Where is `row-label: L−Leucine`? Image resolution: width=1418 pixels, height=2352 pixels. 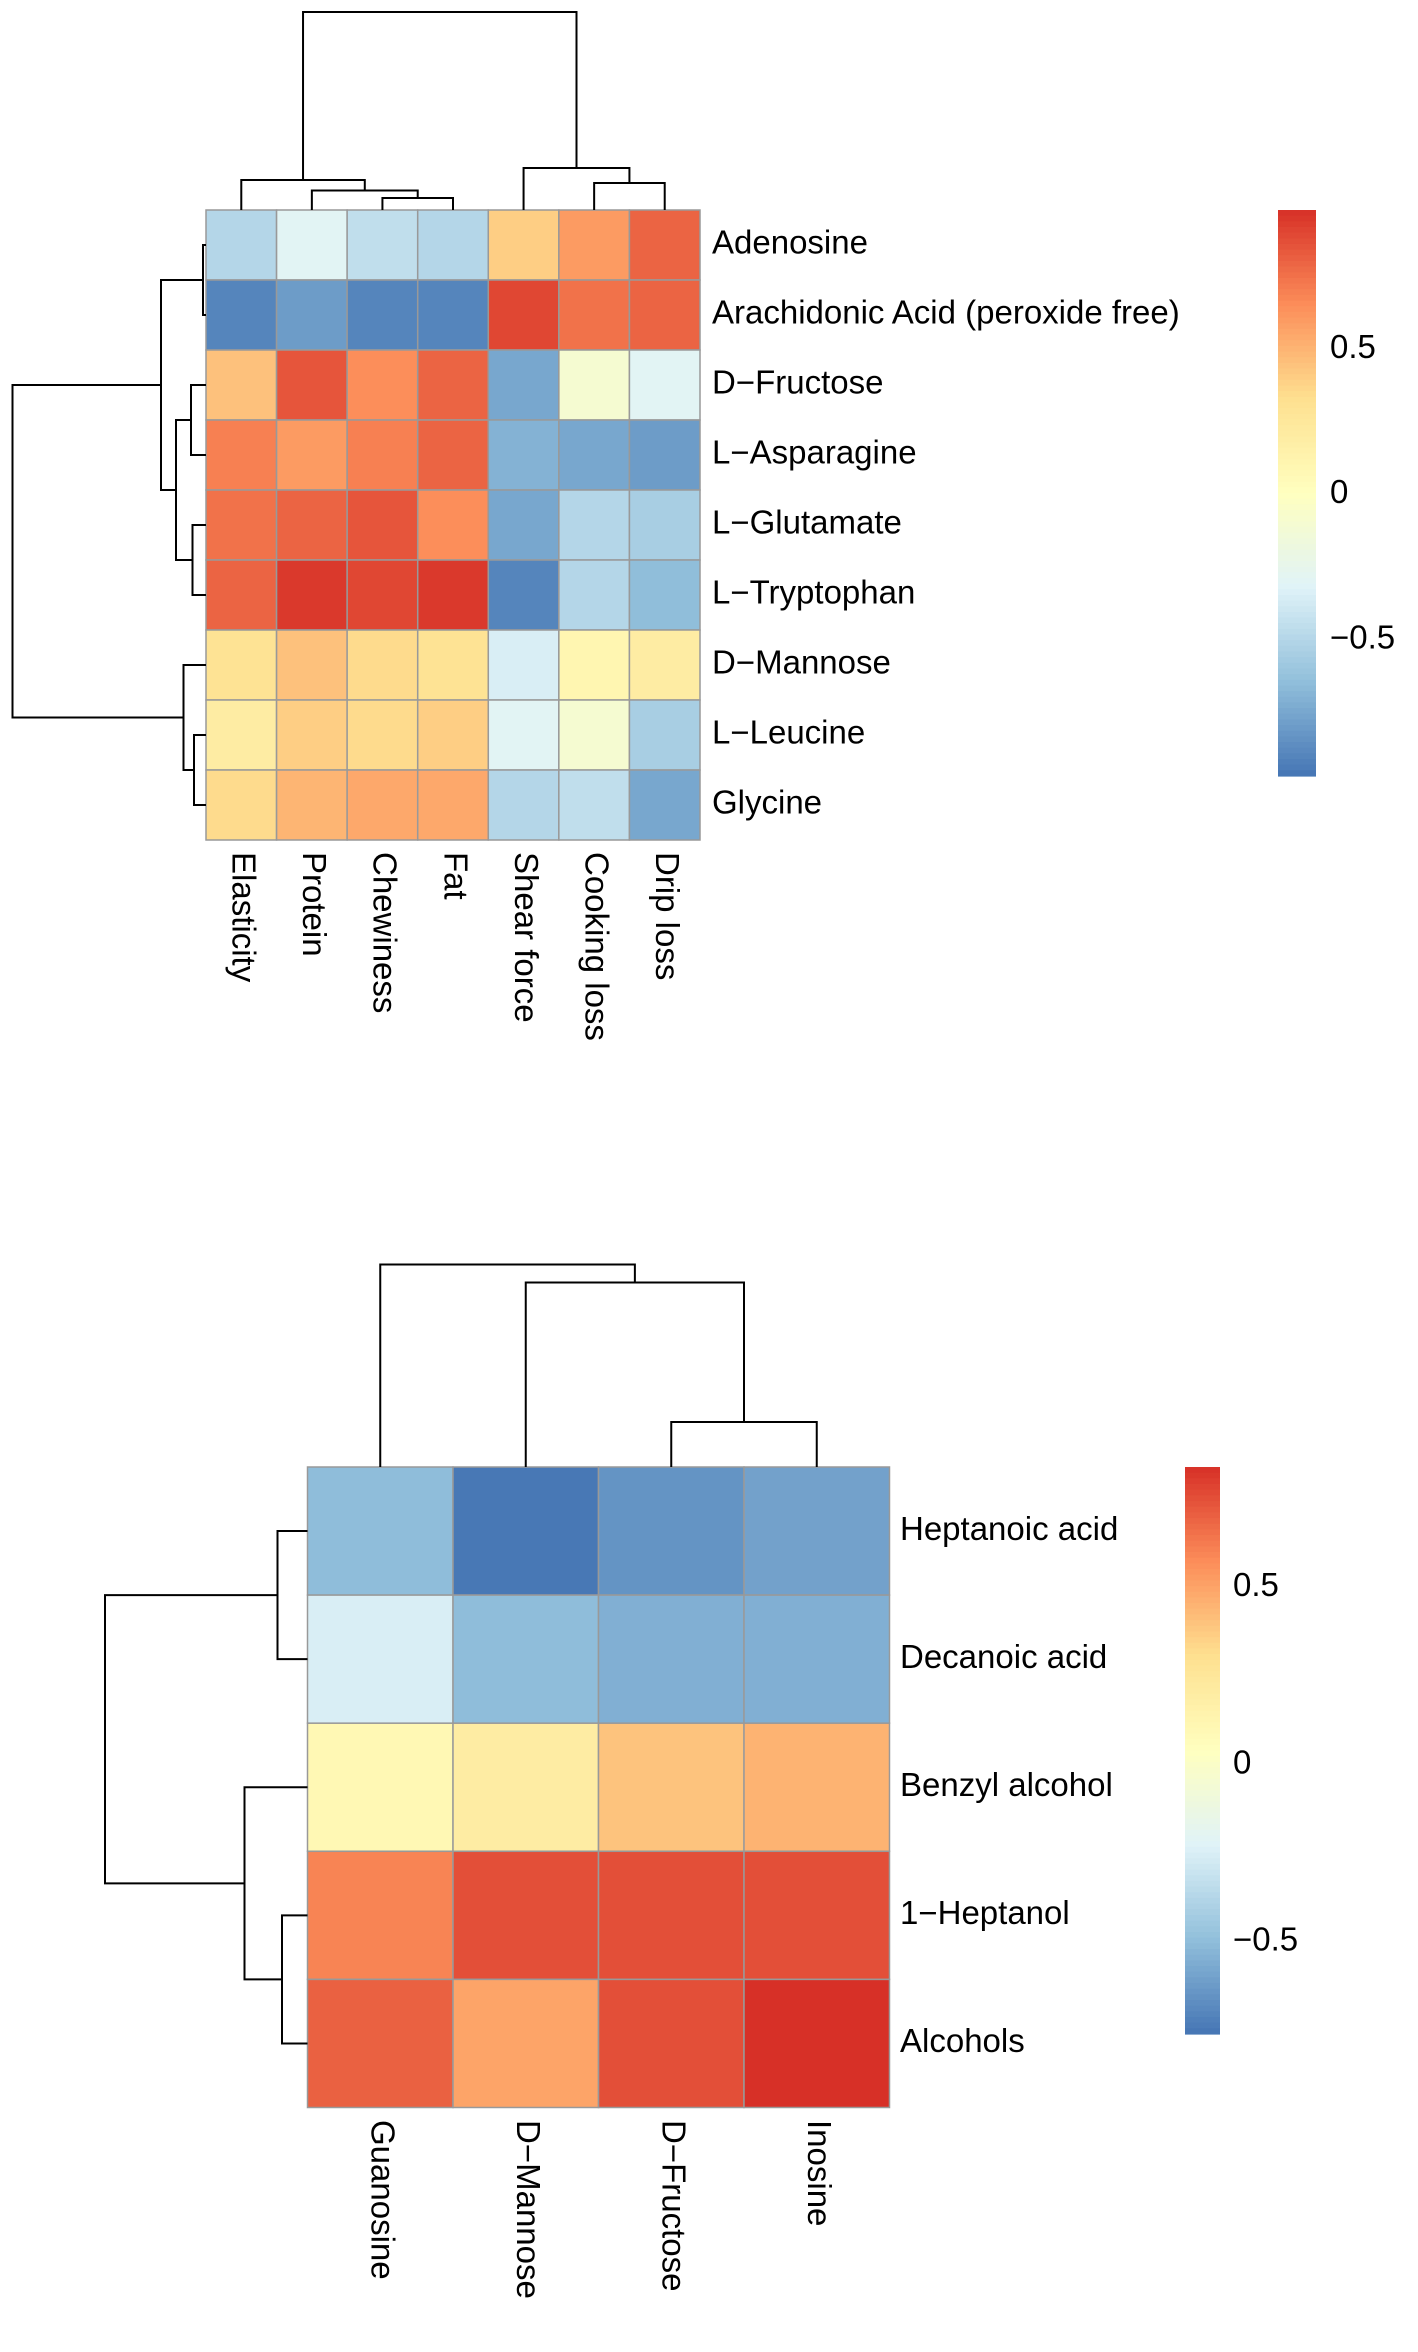
row-label: L−Leucine is located at coordinates (788, 732).